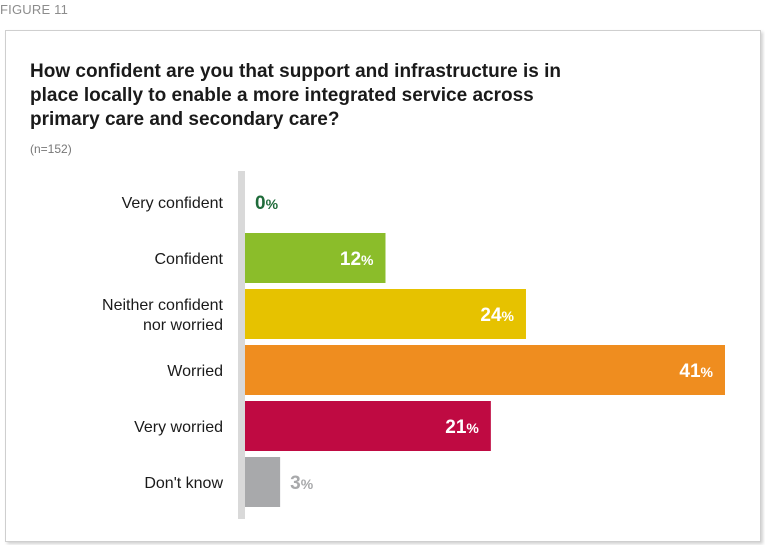 The image size is (765, 545). I want to click on category-label: Confident, so click(189, 259).